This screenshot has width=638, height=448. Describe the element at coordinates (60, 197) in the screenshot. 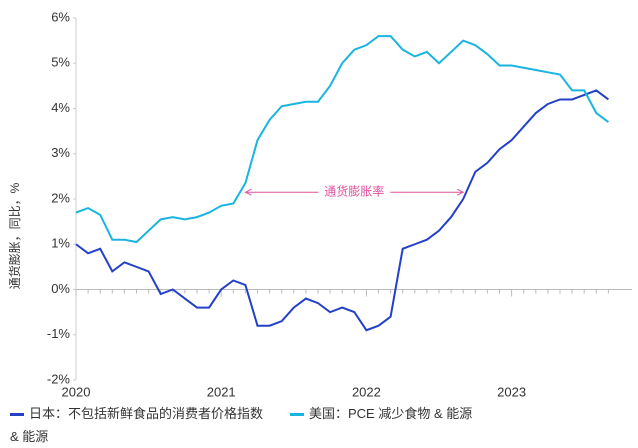

I see `y-tick-label: 2%` at that location.